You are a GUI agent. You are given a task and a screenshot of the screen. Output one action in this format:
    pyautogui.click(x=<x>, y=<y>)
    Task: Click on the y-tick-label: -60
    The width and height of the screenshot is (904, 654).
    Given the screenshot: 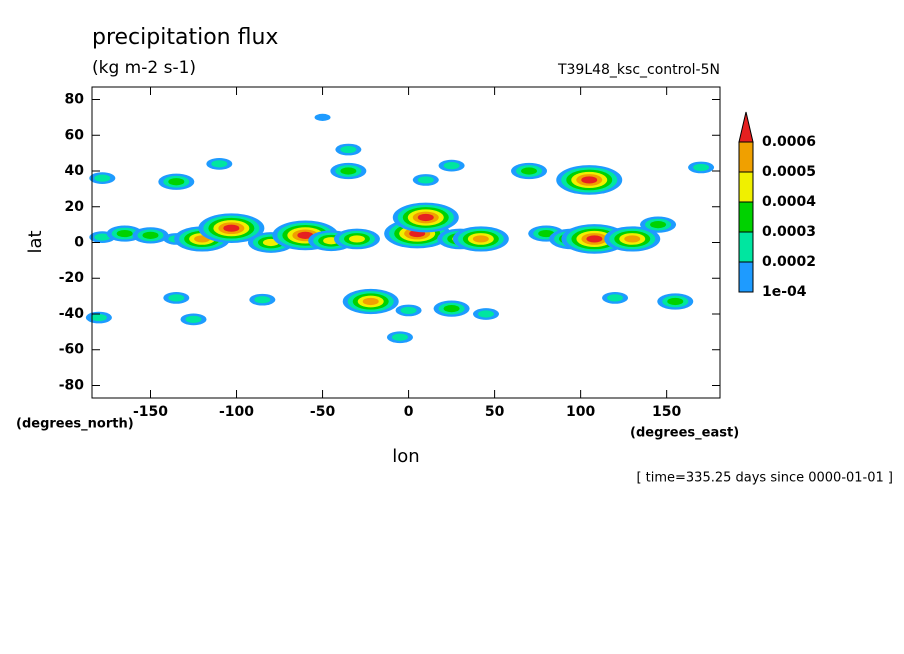 What is the action you would take?
    pyautogui.click(x=72, y=350)
    